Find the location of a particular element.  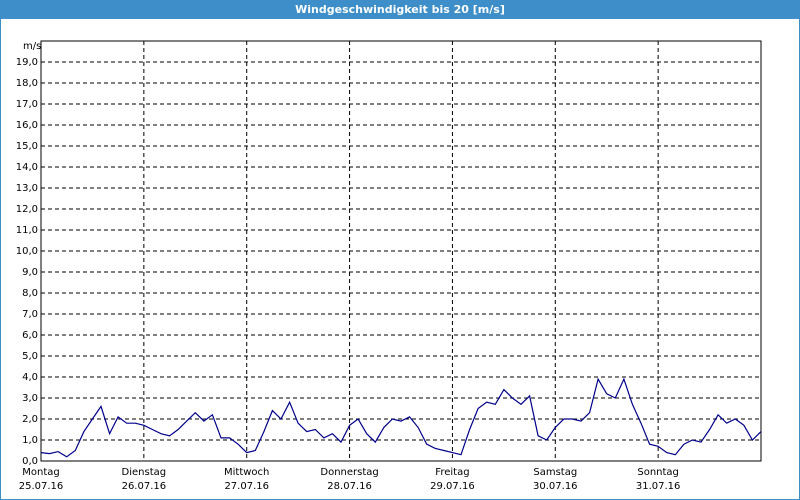

x-tick-label: Freitag 29.07.16 is located at coordinates (452, 479).